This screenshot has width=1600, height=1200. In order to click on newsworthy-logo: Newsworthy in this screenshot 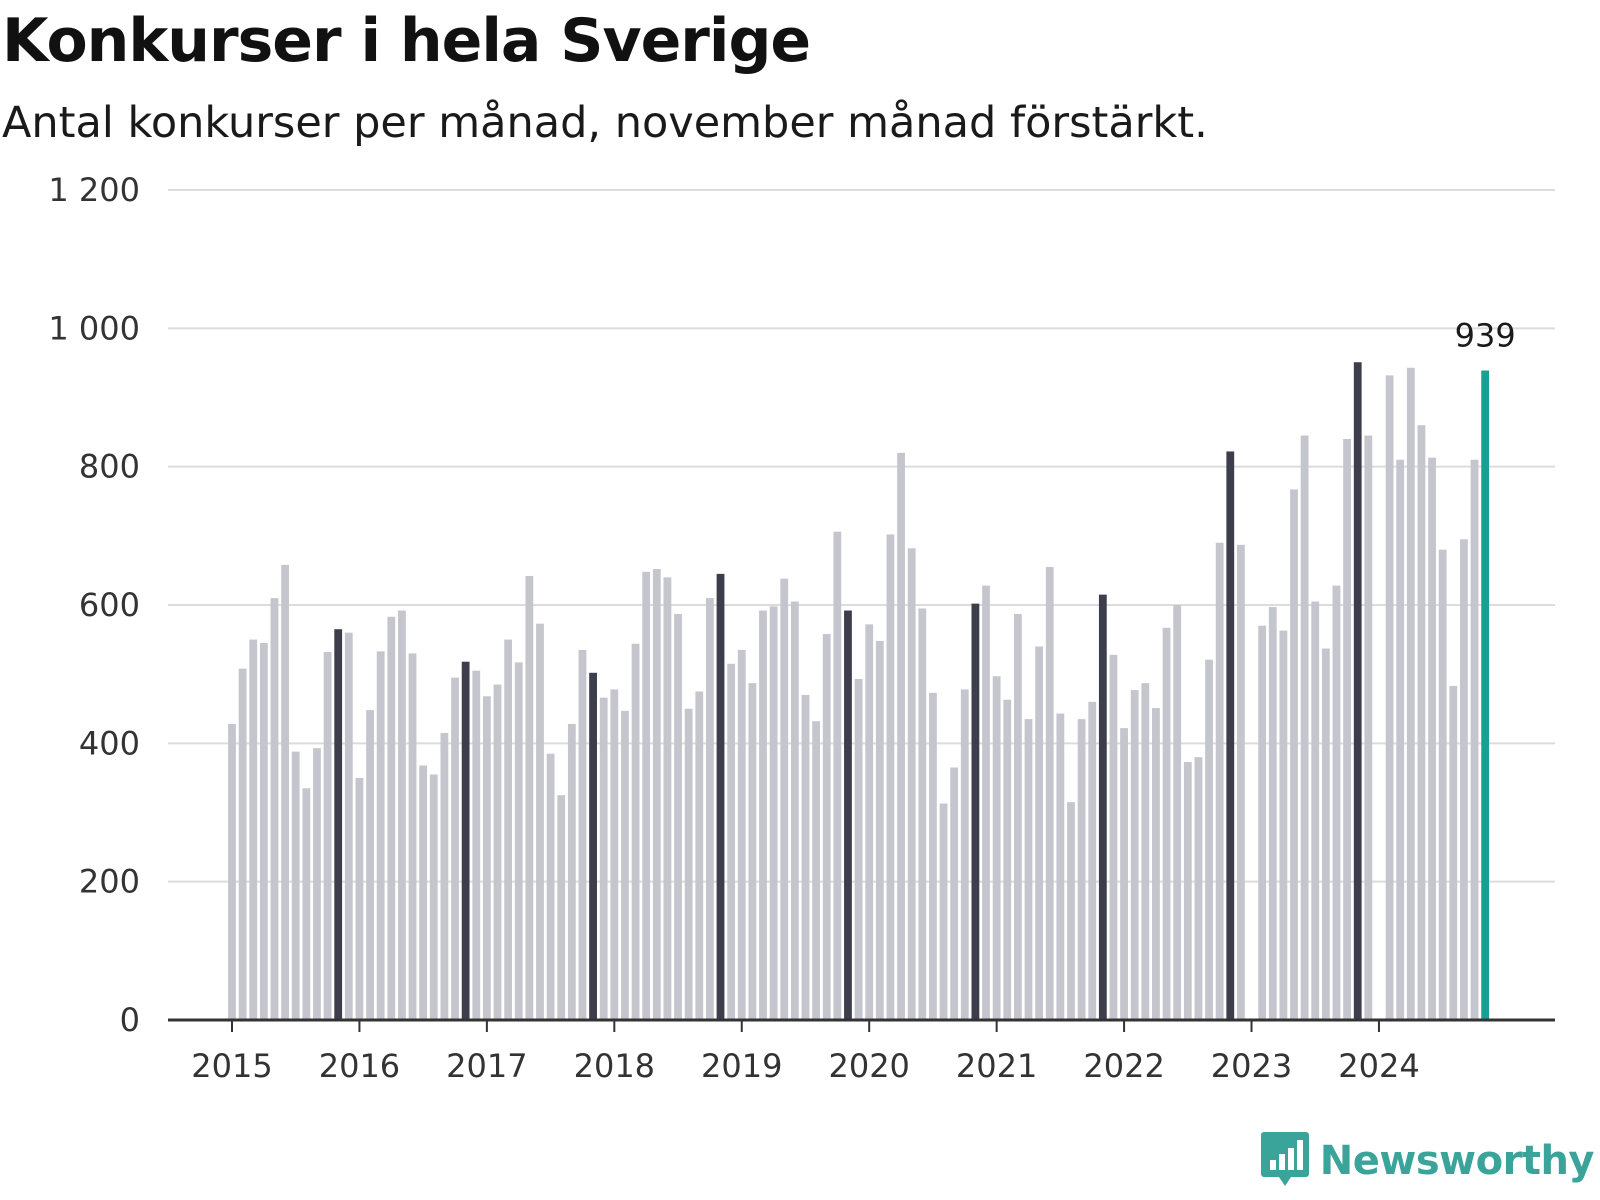, I will do `click(1427, 1161)`.